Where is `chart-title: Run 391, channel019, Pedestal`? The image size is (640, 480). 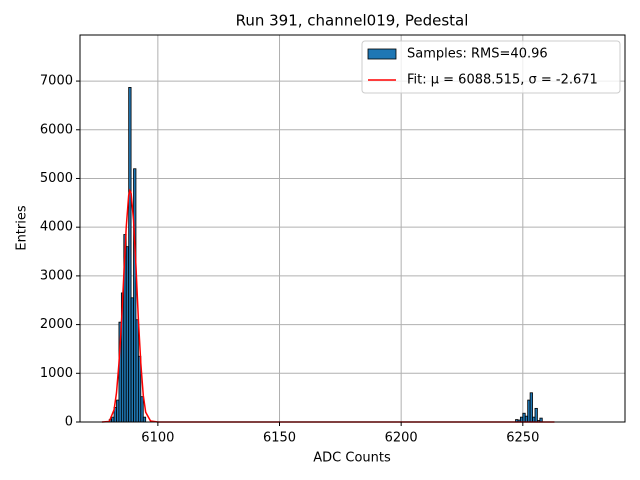
chart-title: Run 391, channel019, Pedestal is located at coordinates (352, 21).